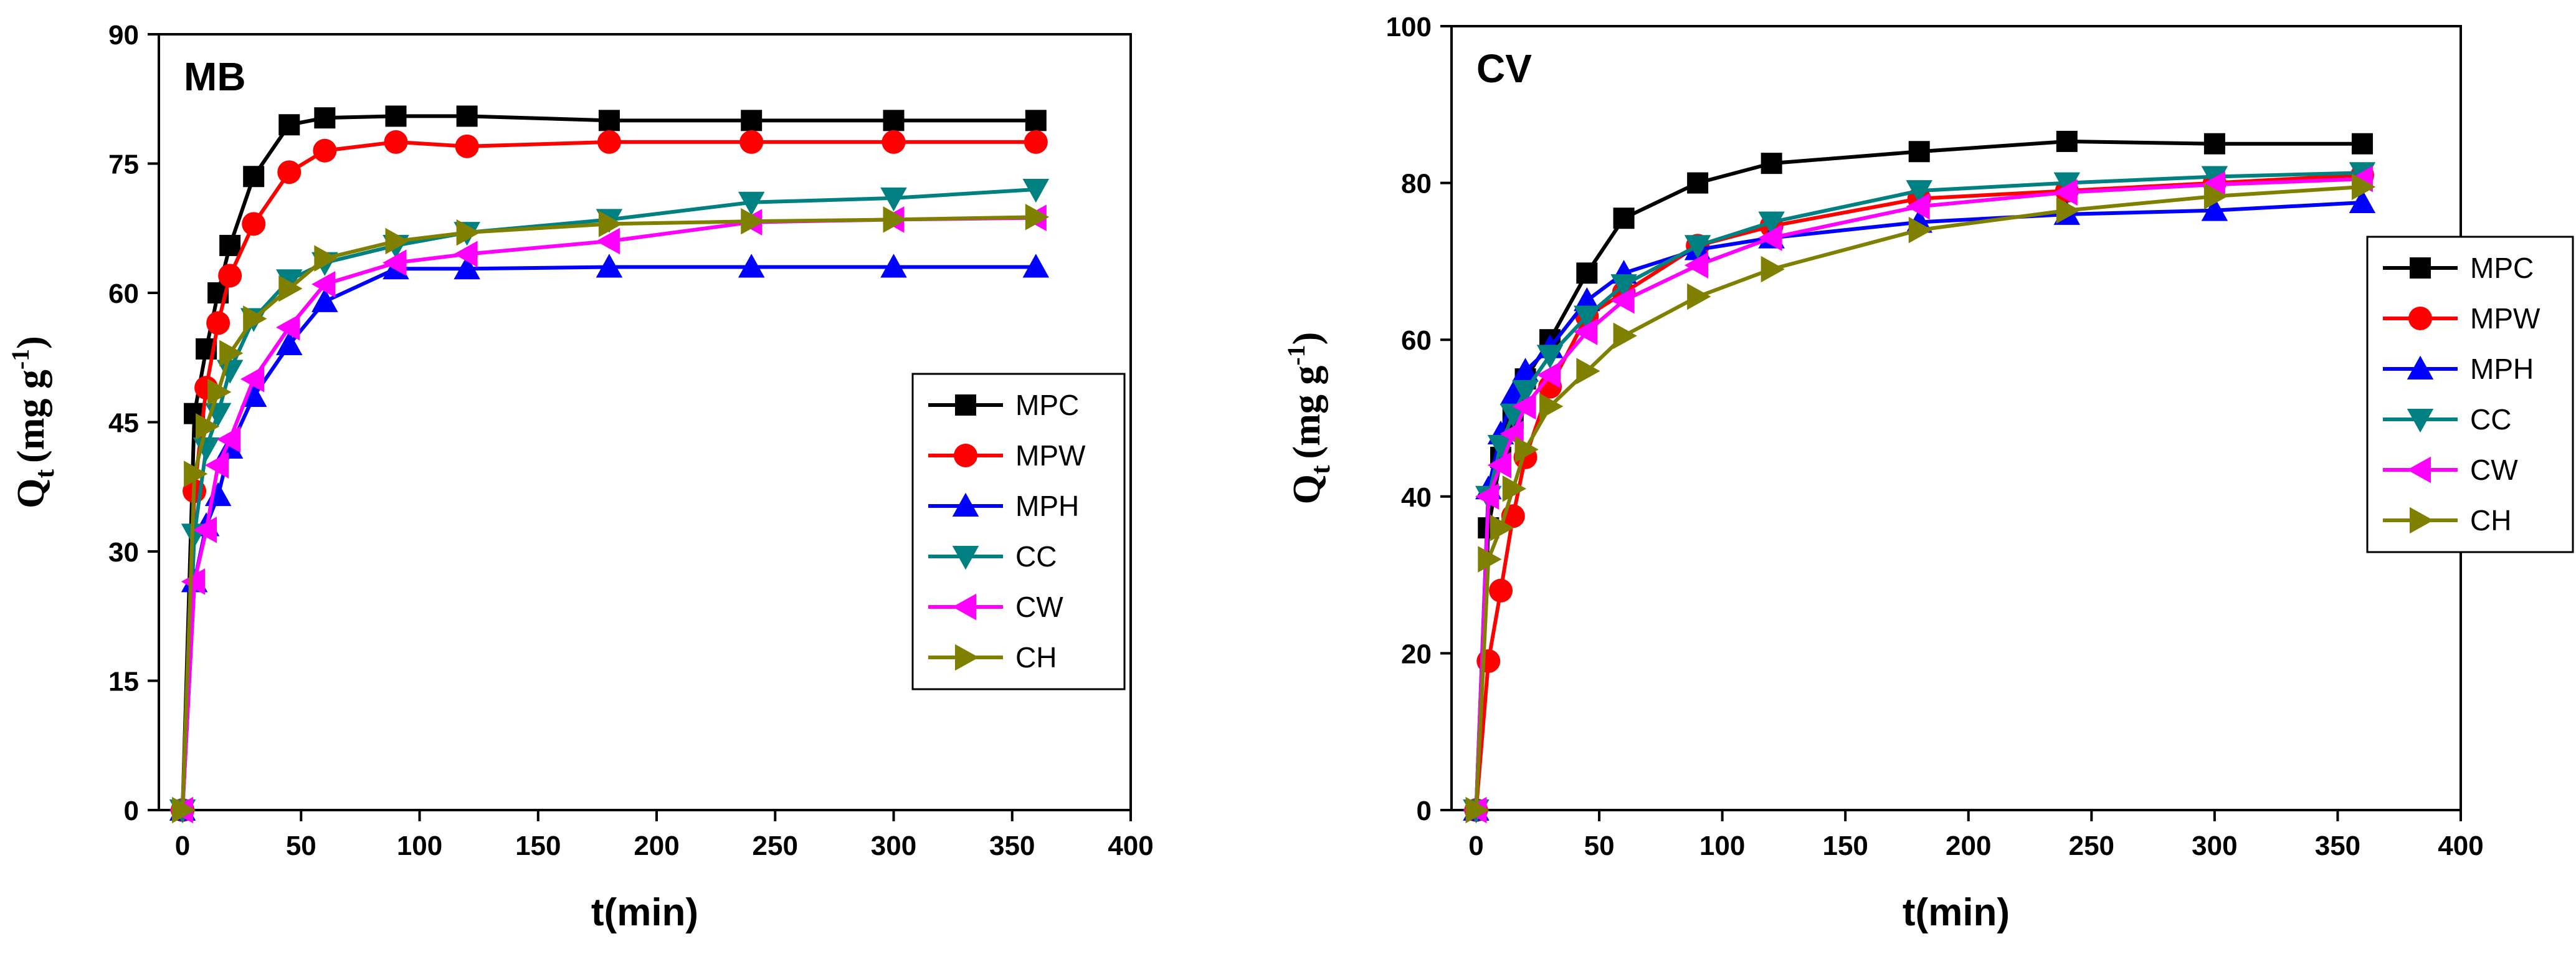  What do you see at coordinates (1039, 607) in the screenshot?
I see `chart-mb-legend-label-cw: CW` at bounding box center [1039, 607].